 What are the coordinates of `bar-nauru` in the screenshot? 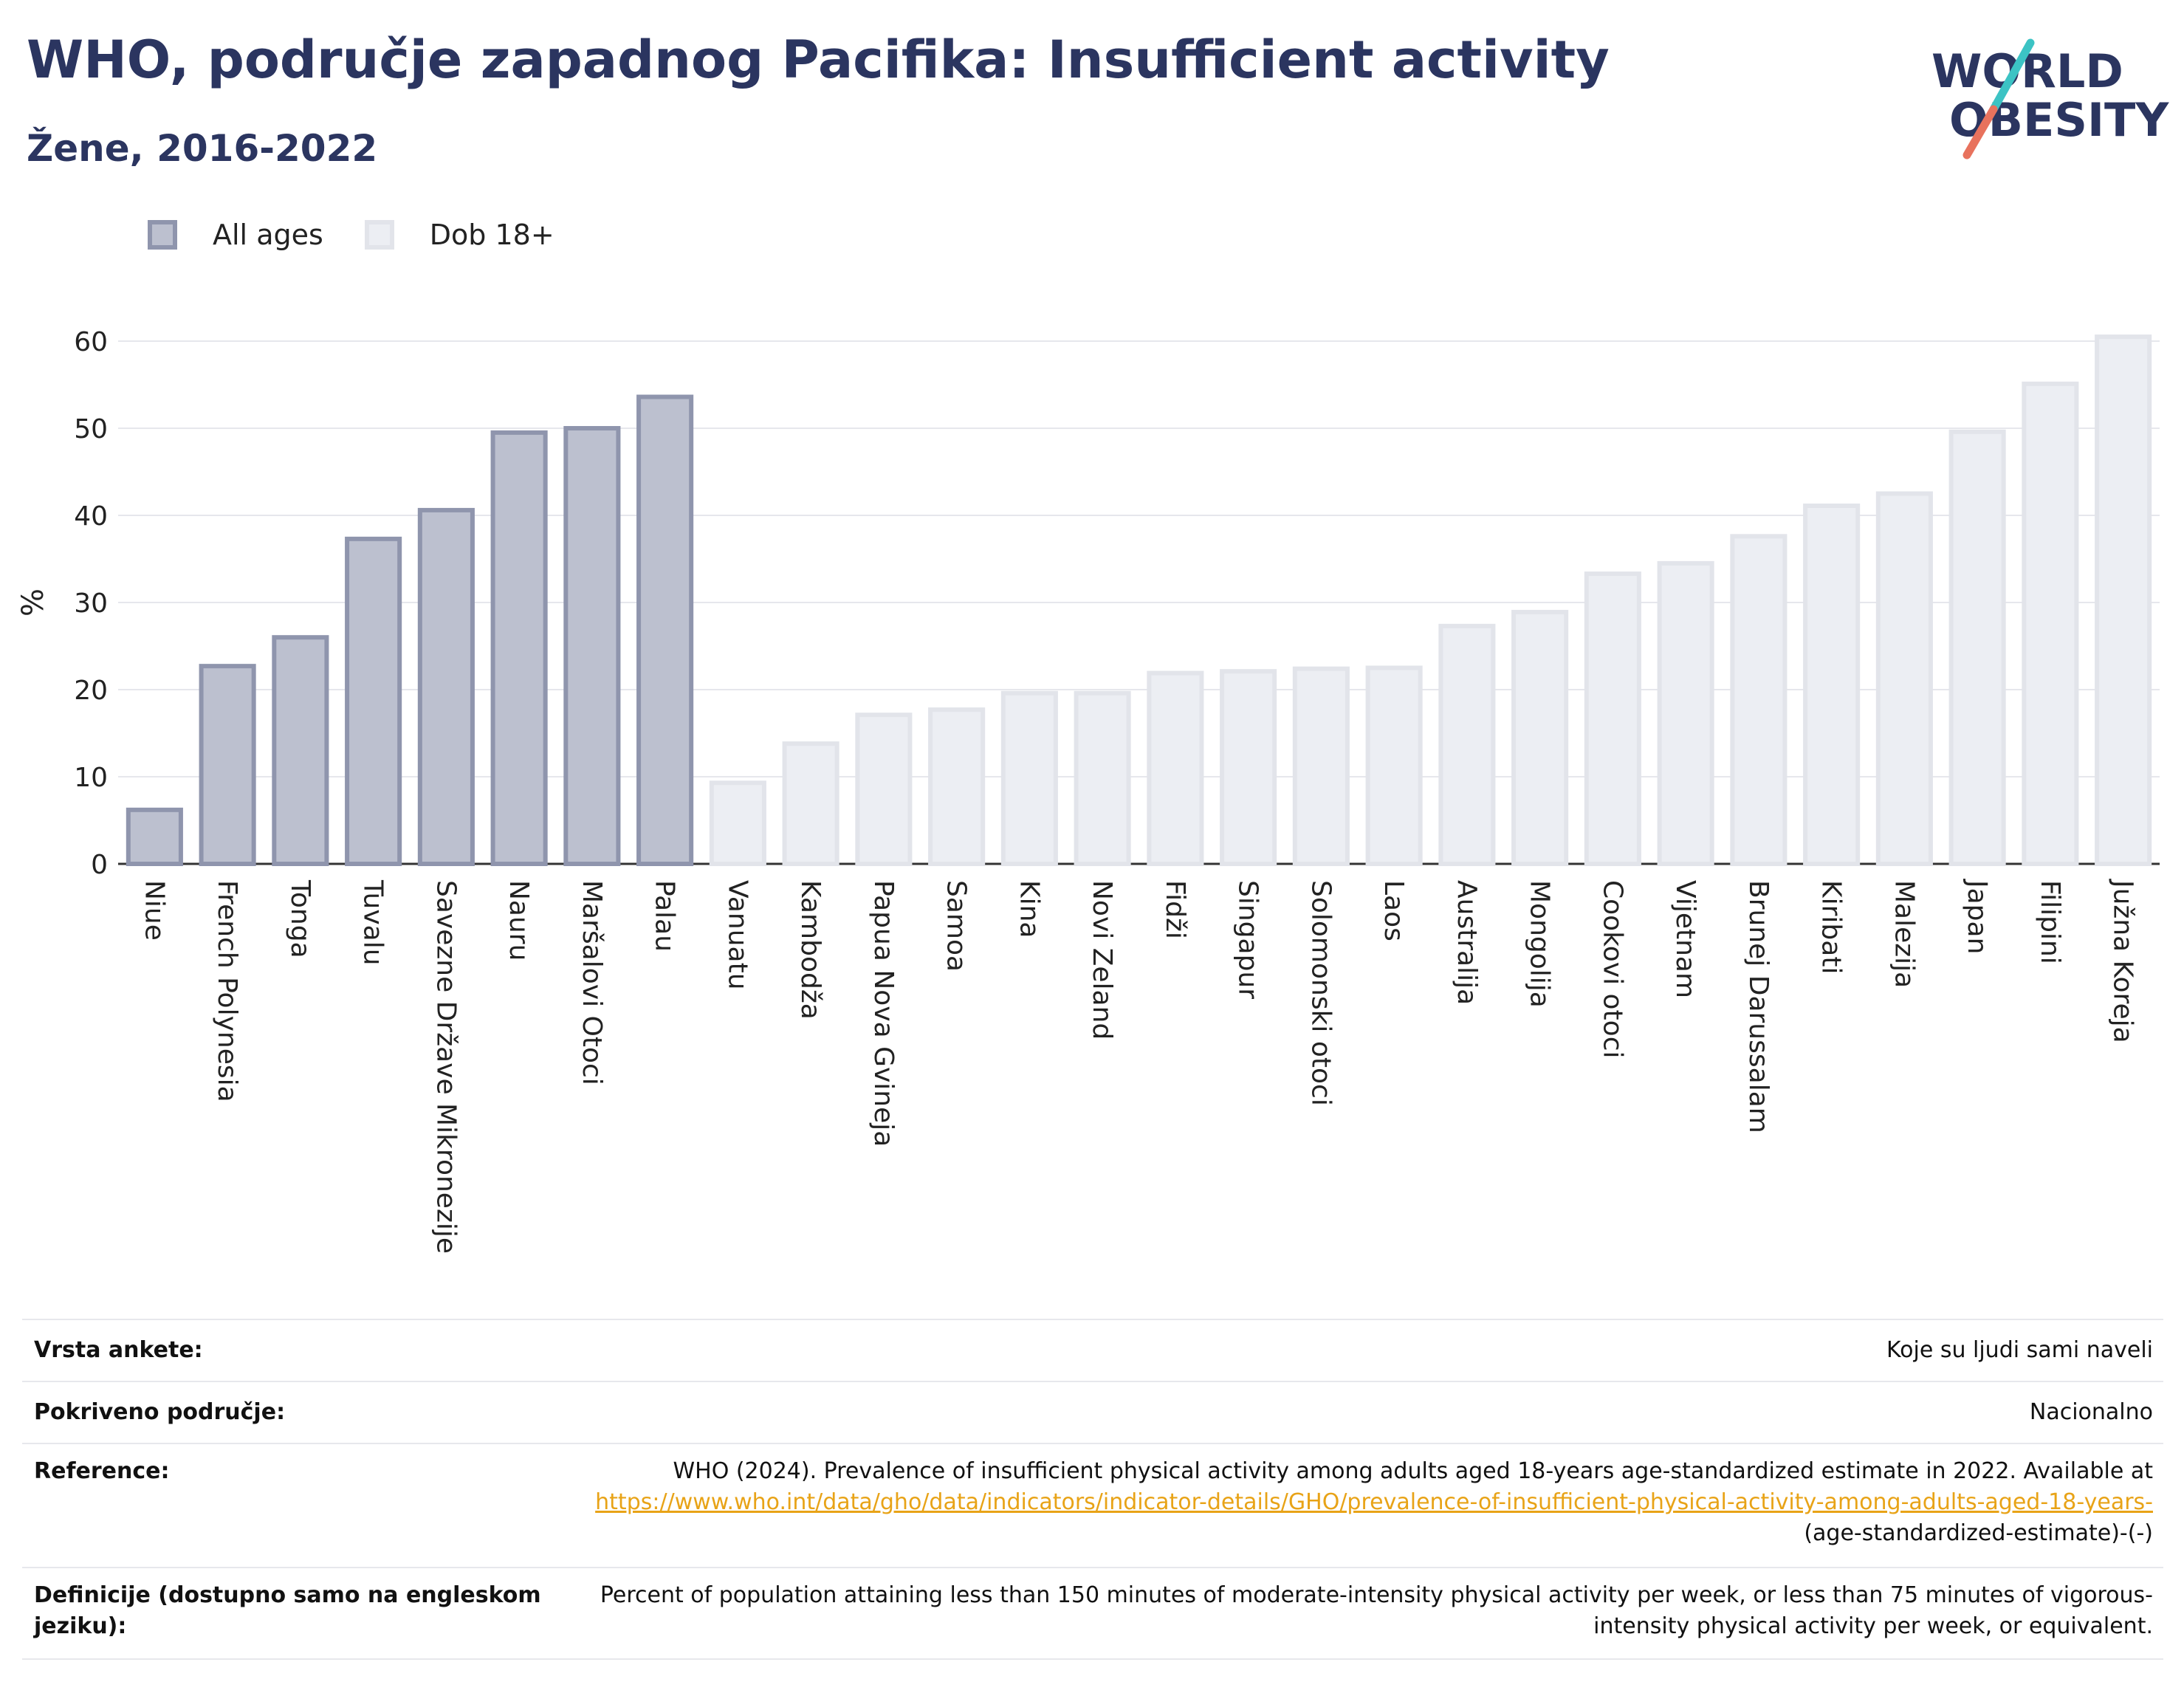 It's located at (519, 648).